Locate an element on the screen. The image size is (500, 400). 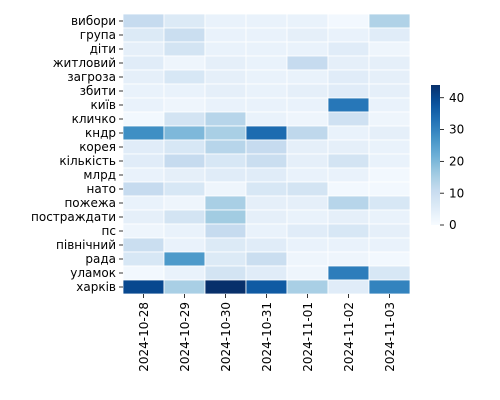
row-label: нато is located at coordinates (101, 189).